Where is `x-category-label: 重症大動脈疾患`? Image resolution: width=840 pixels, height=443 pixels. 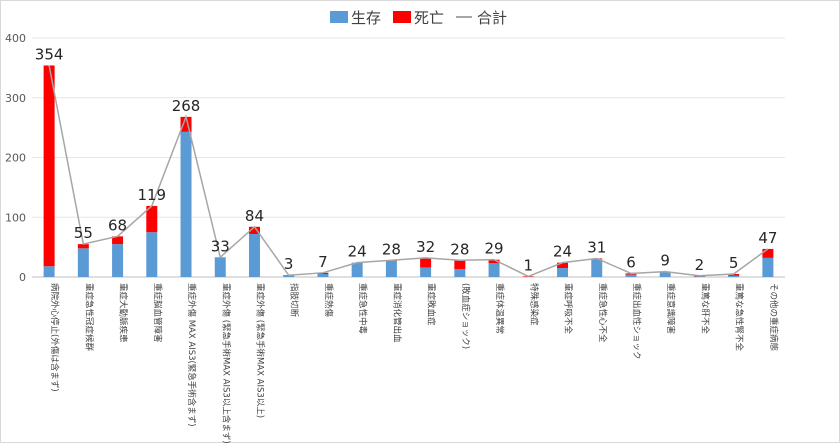 x-category-label: 重症大動脈疾患 is located at coordinates (123, 313).